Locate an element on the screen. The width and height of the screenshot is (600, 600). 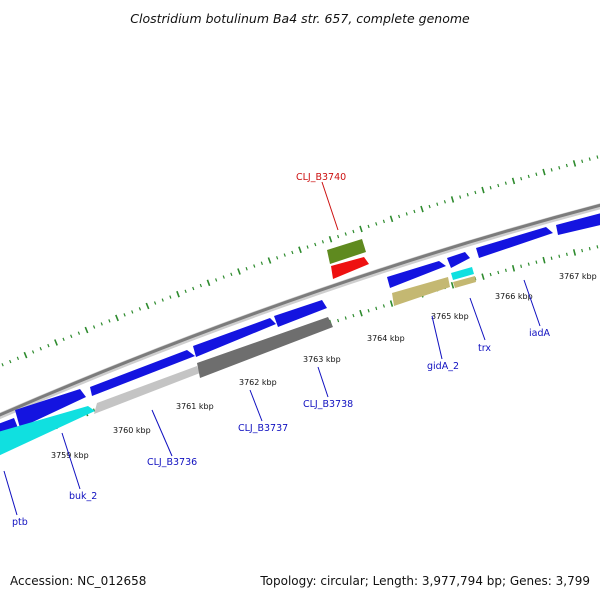
leader-clj-b3736 is located at coordinates (162, 433).